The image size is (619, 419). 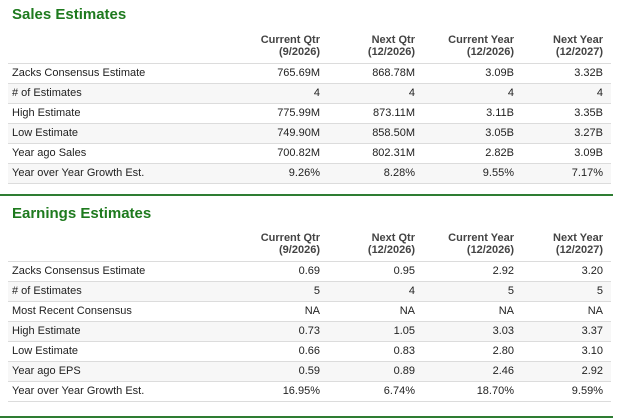 I want to click on table-row: # of Estimates 4 4 4 4, so click(x=309, y=93).